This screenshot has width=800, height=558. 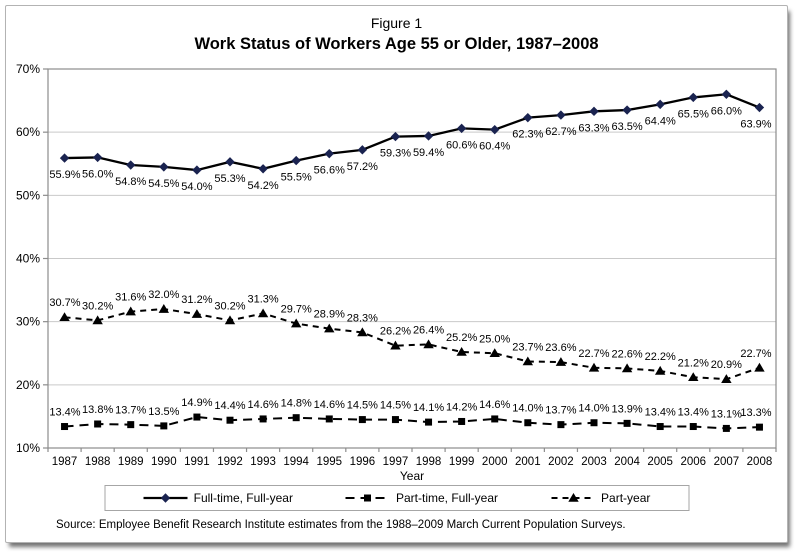 What do you see at coordinates (560, 132) in the screenshot?
I see `data-label: 62.7%` at bounding box center [560, 132].